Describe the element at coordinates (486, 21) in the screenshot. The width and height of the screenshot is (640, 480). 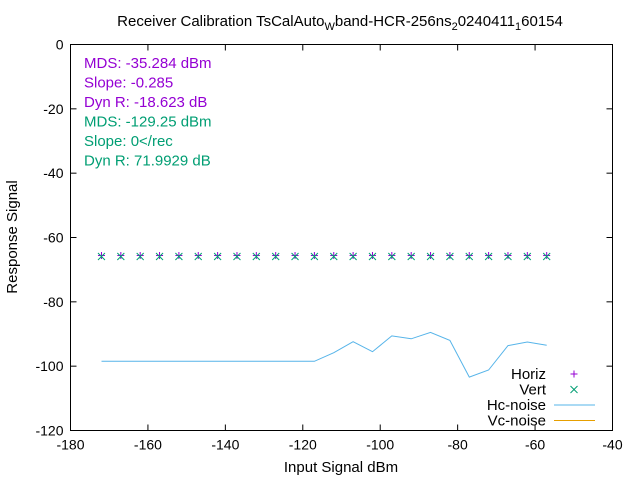
I see `title-mid-2: 0240411` at that location.